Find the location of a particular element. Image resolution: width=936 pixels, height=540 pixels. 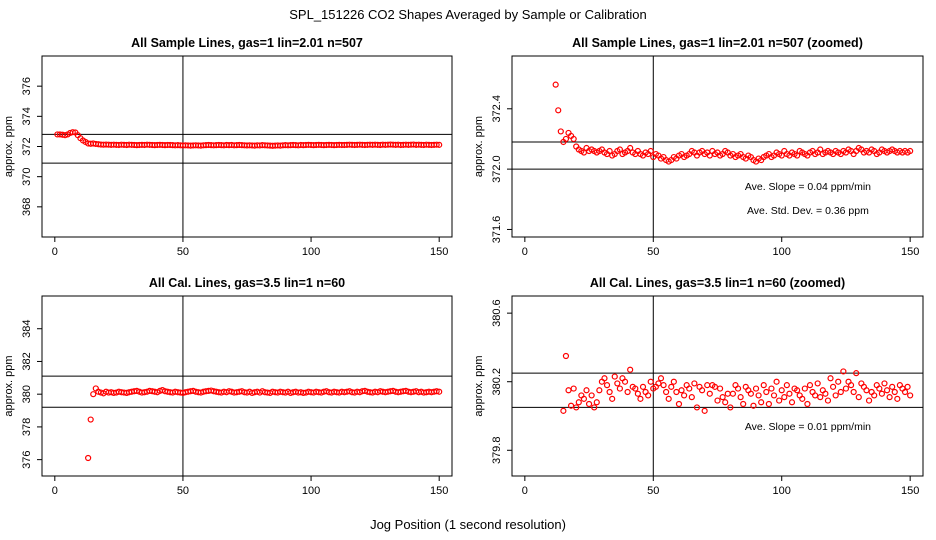

y-tick-label: 372.0 is located at coordinates (497, 169).